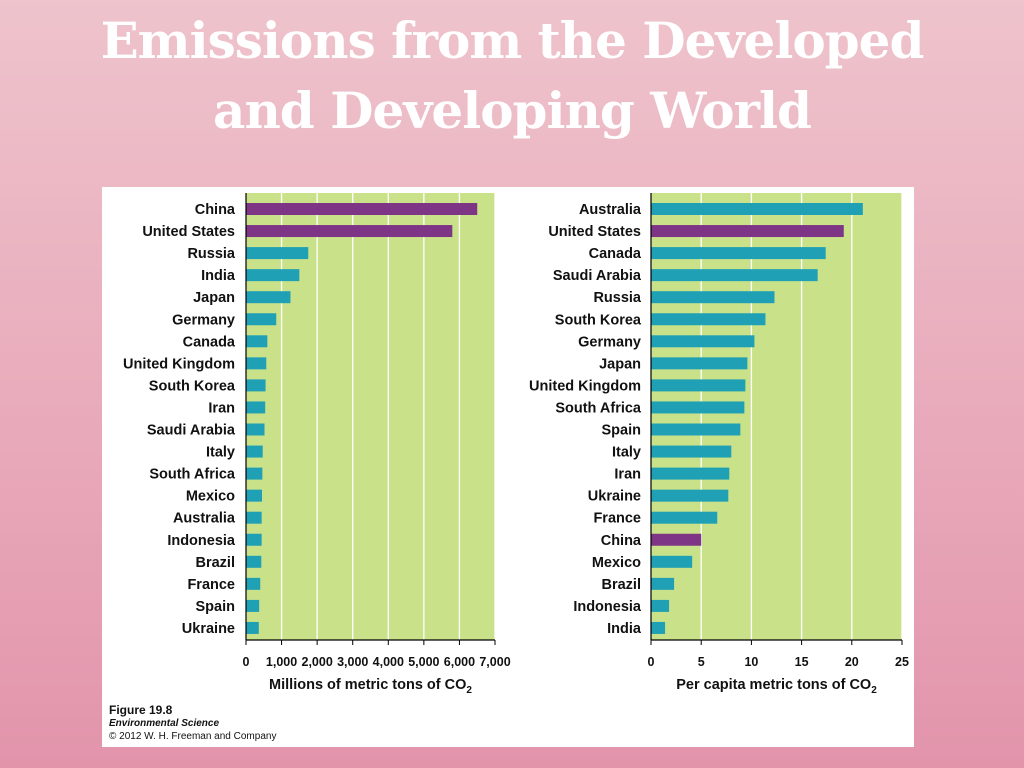  Describe the element at coordinates (610, 210) in the screenshot. I see `emissions-per-capita-category-label: Australia` at that location.